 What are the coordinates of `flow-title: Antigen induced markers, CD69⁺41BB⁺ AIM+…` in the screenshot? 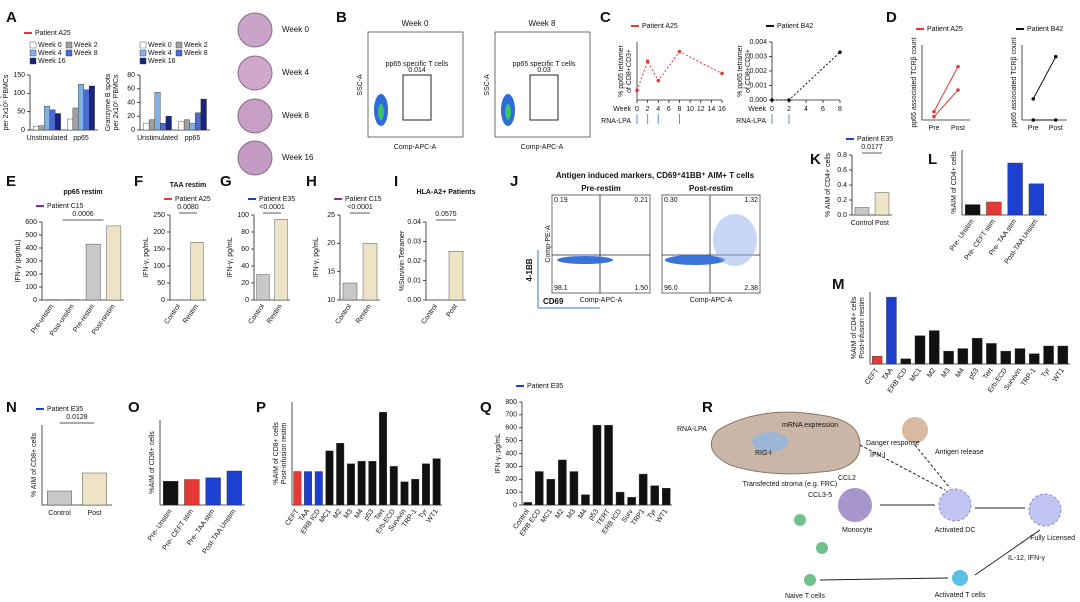 It's located at (655, 175).